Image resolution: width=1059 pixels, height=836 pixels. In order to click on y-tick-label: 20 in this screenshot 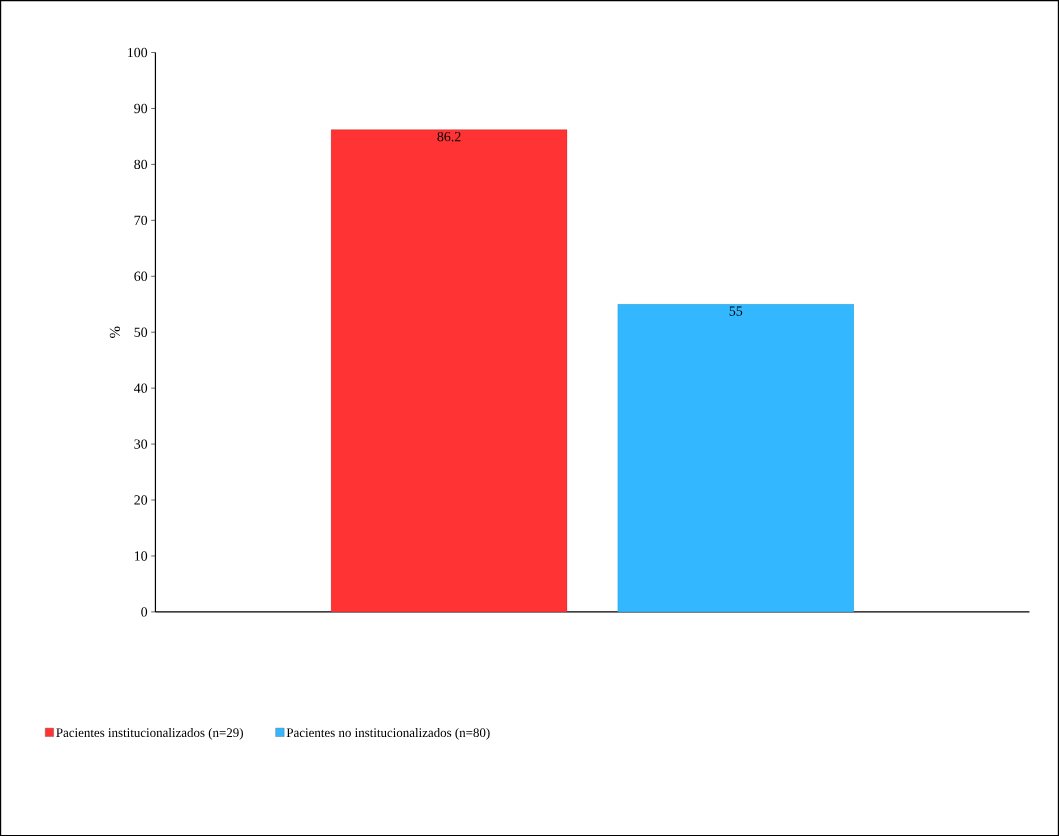, I will do `click(141, 500)`.